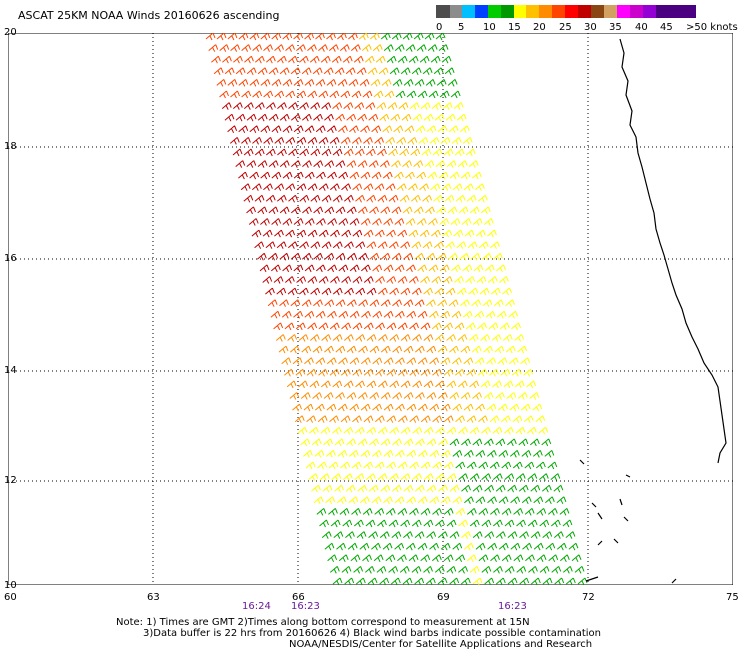  I want to click on legend-swatch, so click(520, 11).